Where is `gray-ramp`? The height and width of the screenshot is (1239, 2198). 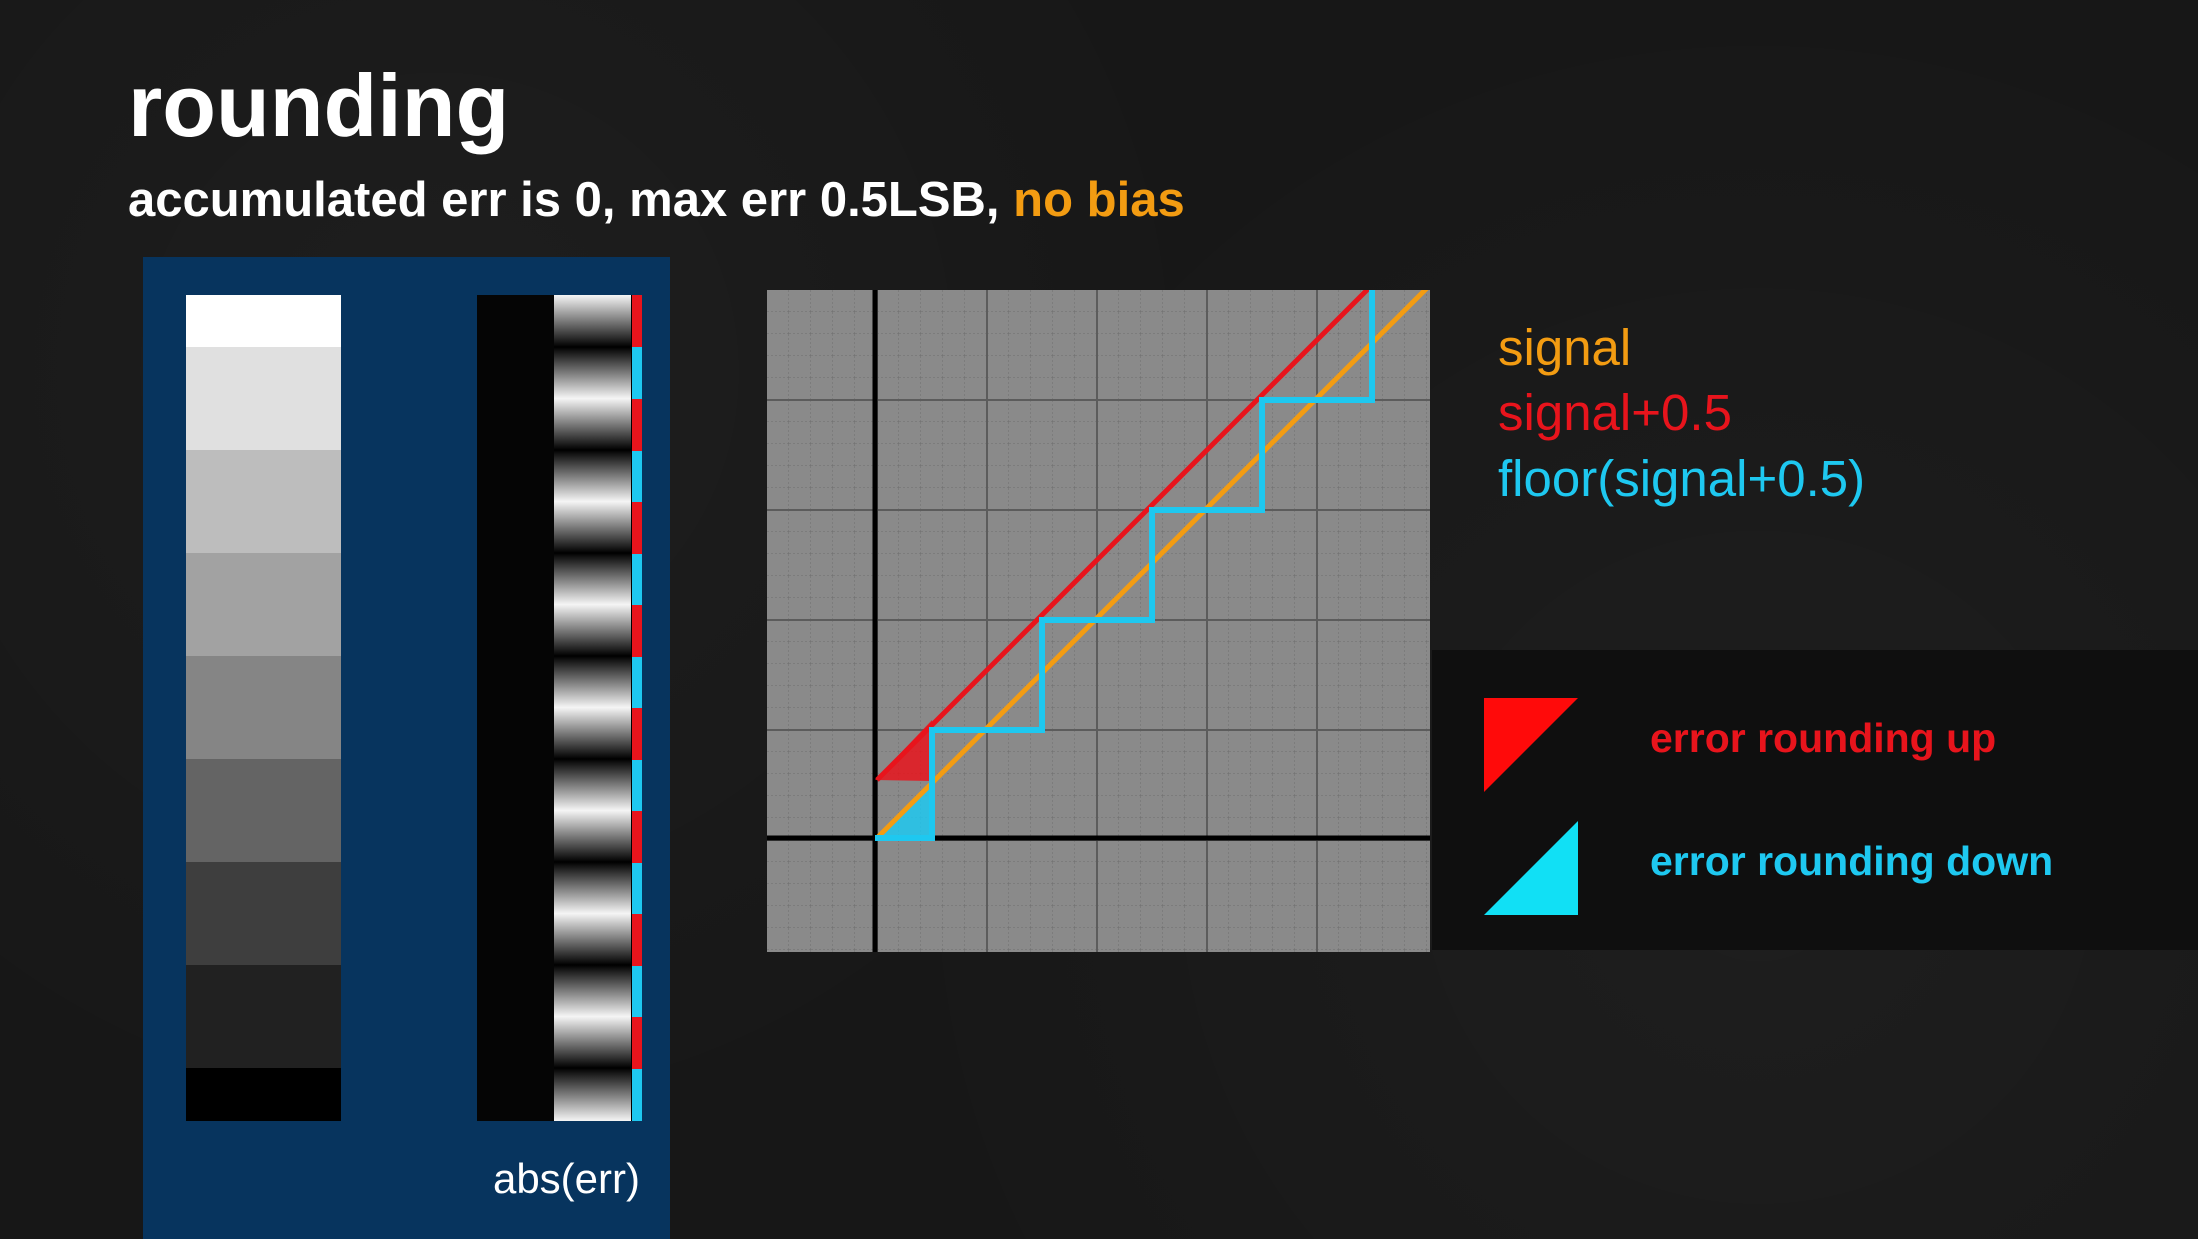
gray-ramp is located at coordinates (263, 708).